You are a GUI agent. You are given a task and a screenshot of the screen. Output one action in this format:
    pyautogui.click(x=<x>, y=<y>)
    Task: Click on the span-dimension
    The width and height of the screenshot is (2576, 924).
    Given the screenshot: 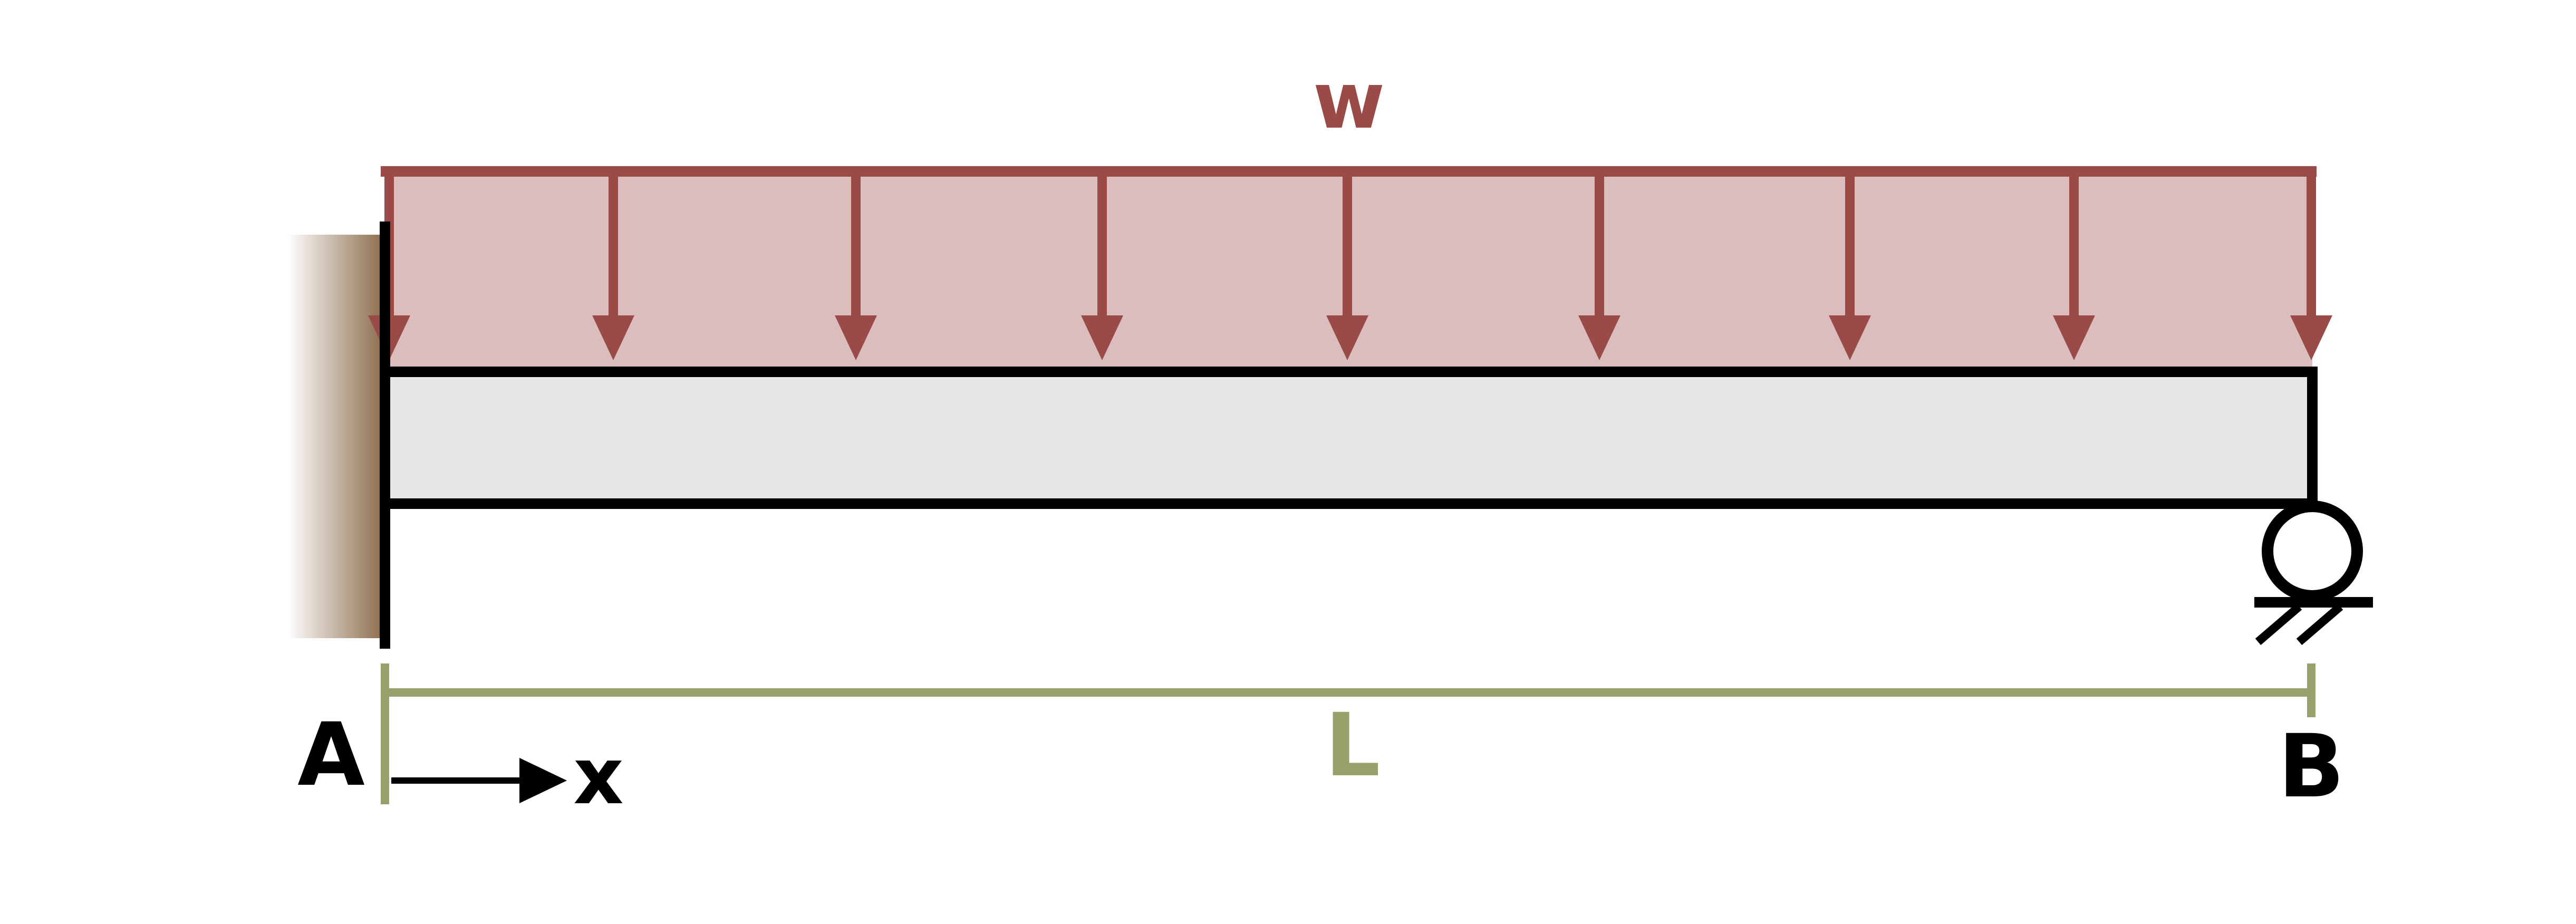 What is the action you would take?
    pyautogui.click(x=1348, y=733)
    